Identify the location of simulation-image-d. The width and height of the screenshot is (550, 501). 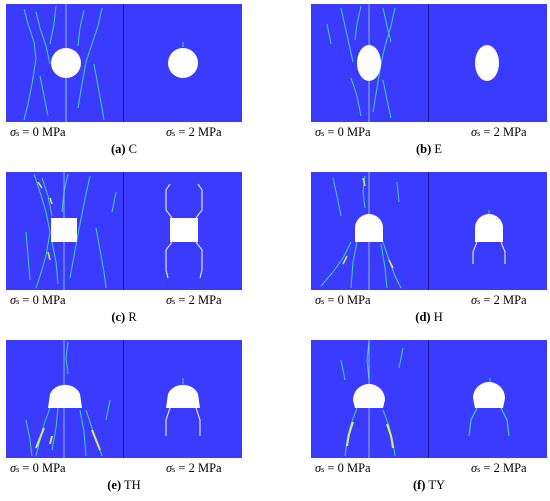
(429, 231).